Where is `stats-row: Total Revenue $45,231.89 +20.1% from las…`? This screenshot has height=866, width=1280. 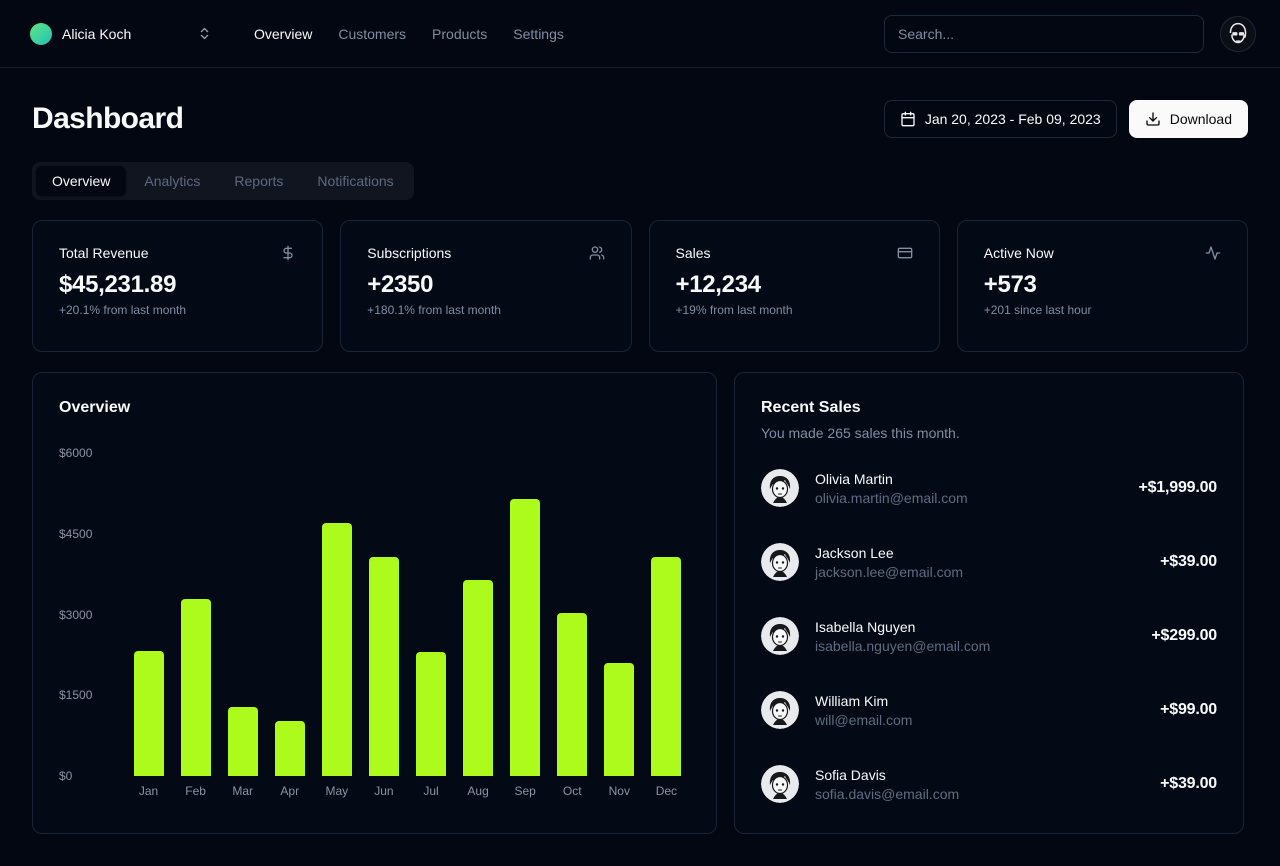 stats-row: Total Revenue $45,231.89 +20.1% from las… is located at coordinates (640, 286).